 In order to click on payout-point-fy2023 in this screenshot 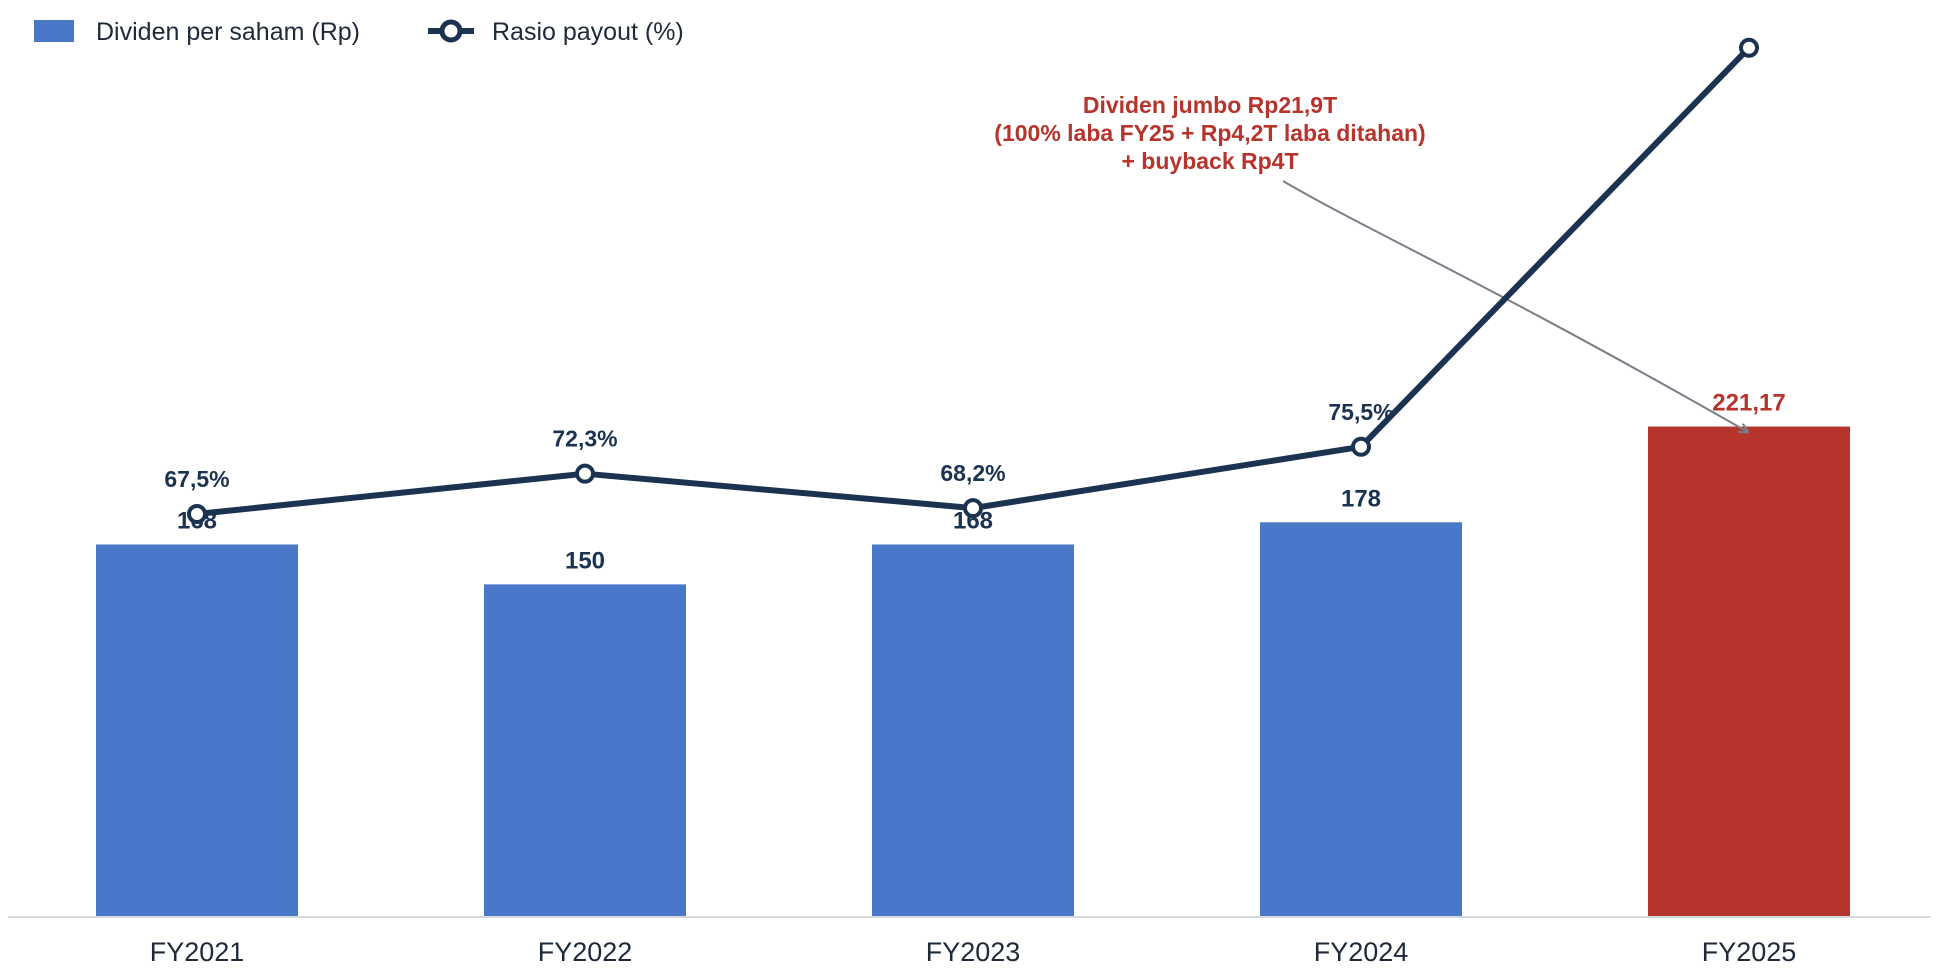, I will do `click(973, 508)`.